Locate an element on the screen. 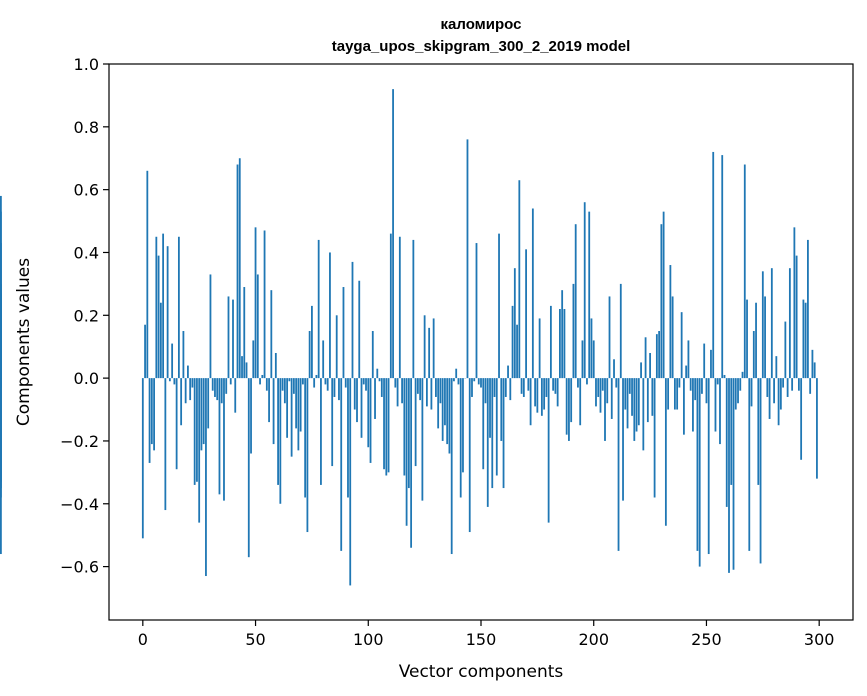 Image resolution: width=867 pixels, height=696 pixels. y-tick-label: 0.4 is located at coordinates (86, 252).